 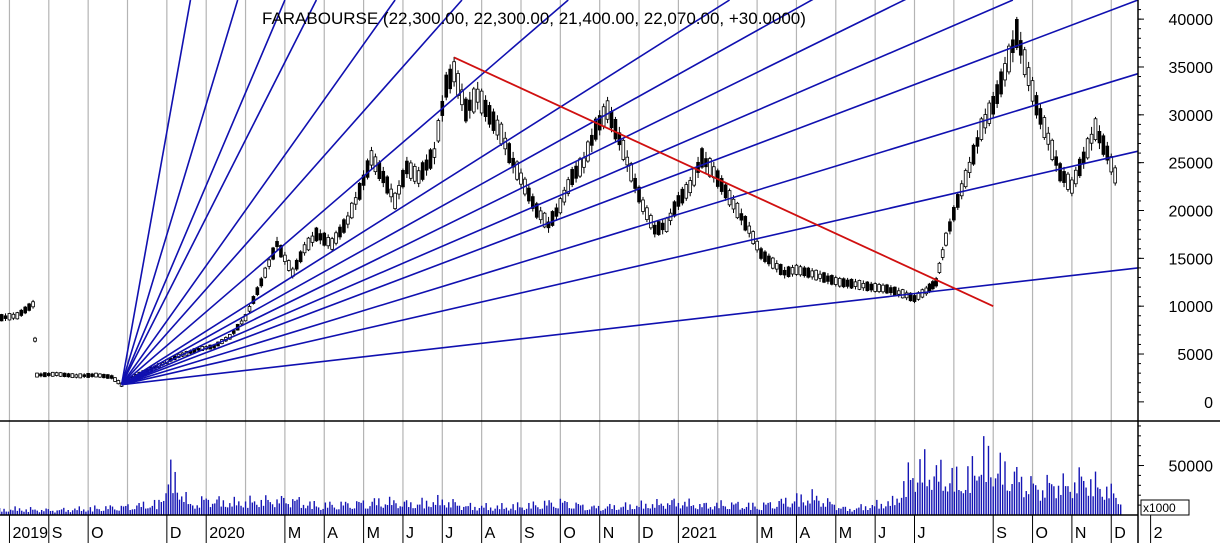 What do you see at coordinates (227, 533) in the screenshot?
I see `time-tick-label: 2020` at bounding box center [227, 533].